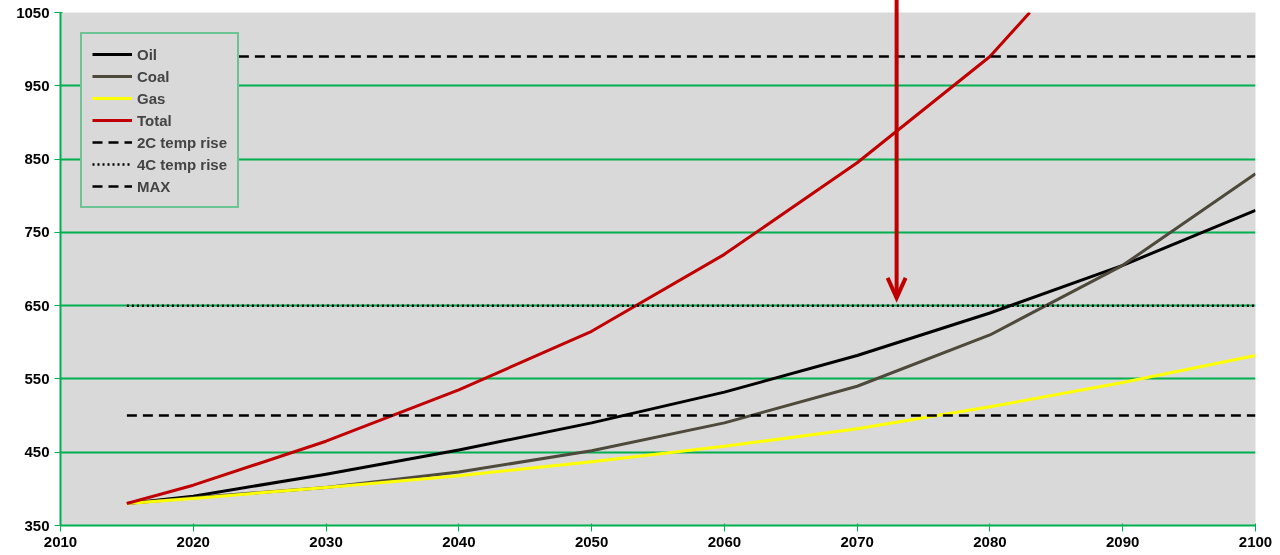 The width and height of the screenshot is (1280, 555). Describe the element at coordinates (857, 541) in the screenshot. I see `x-tick-label: 2070` at that location.